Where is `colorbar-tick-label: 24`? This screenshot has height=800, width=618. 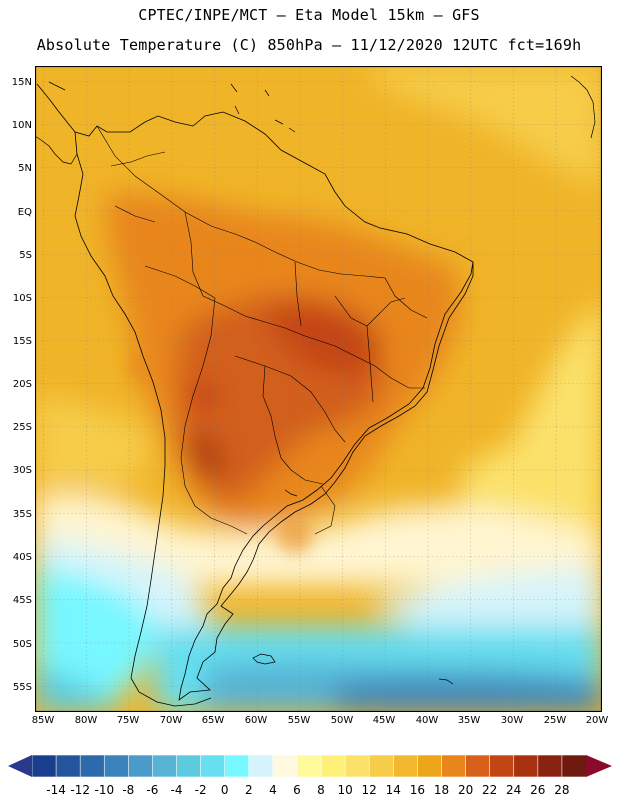
colorbar-tick-label: 24 is located at coordinates (514, 790).